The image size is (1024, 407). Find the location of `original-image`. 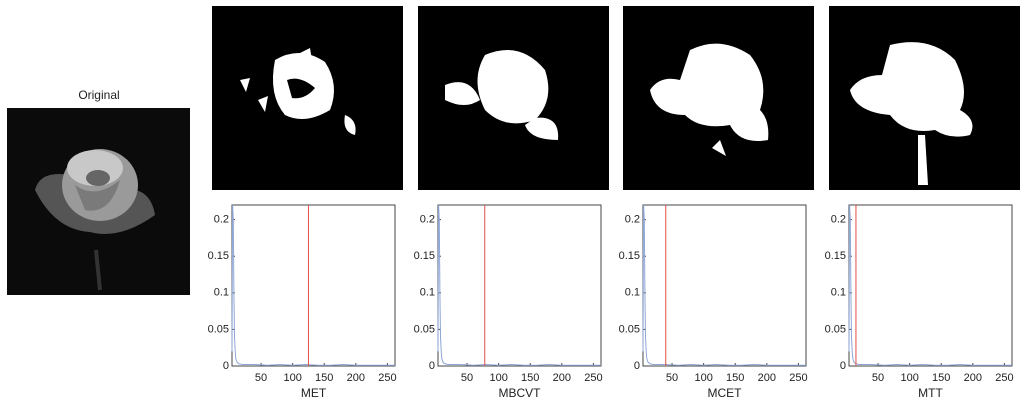

original-image is located at coordinates (98, 201).